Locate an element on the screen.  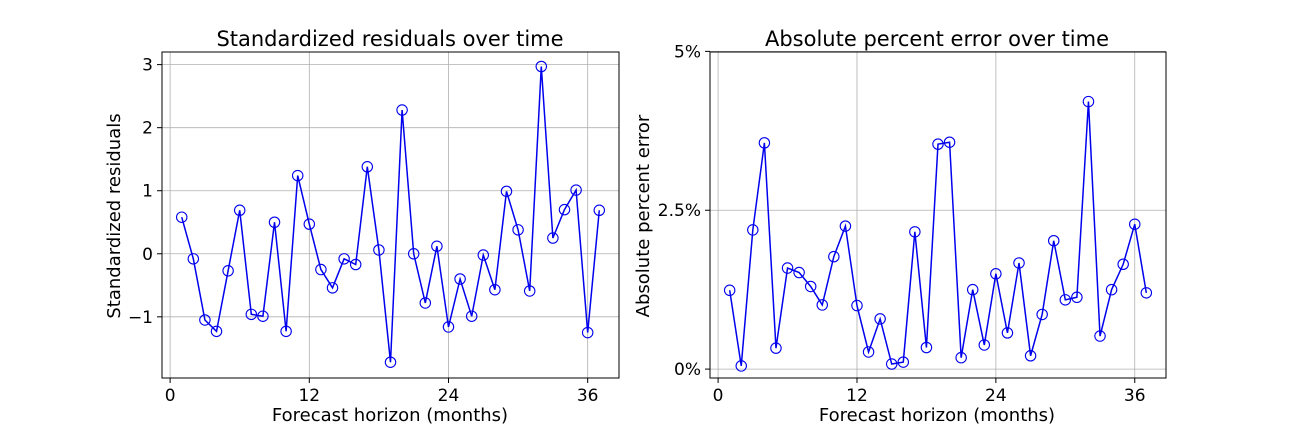
residuals-y-tick-label: 3 is located at coordinates (147, 66).